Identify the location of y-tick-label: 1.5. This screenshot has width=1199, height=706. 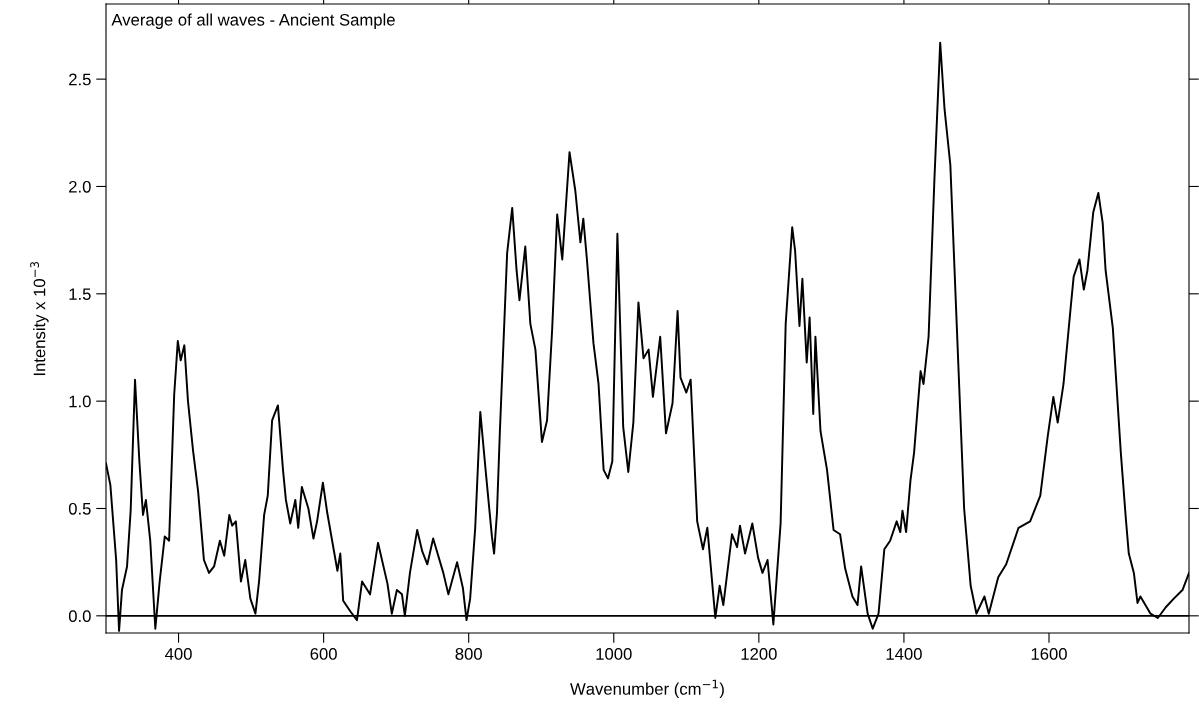
(80, 294).